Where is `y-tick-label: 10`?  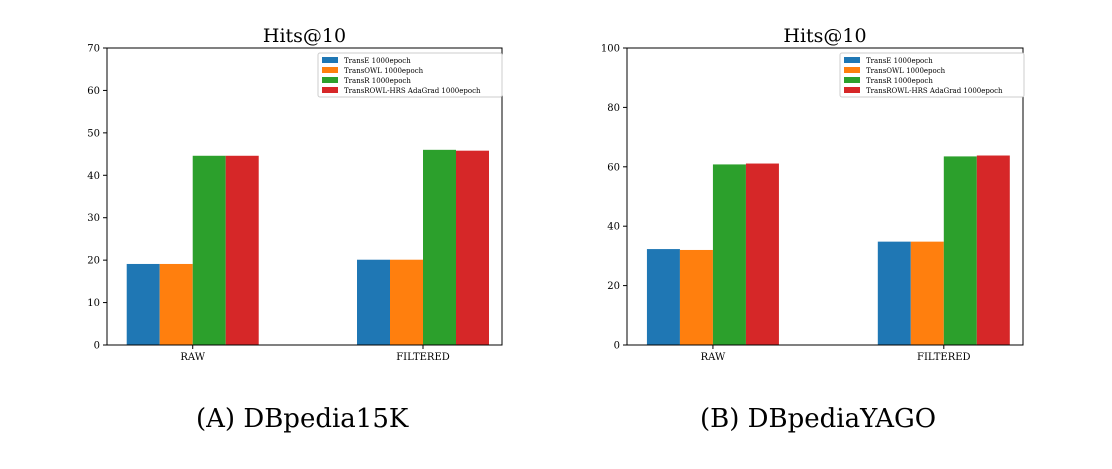 y-tick-label: 10 is located at coordinates (93, 303).